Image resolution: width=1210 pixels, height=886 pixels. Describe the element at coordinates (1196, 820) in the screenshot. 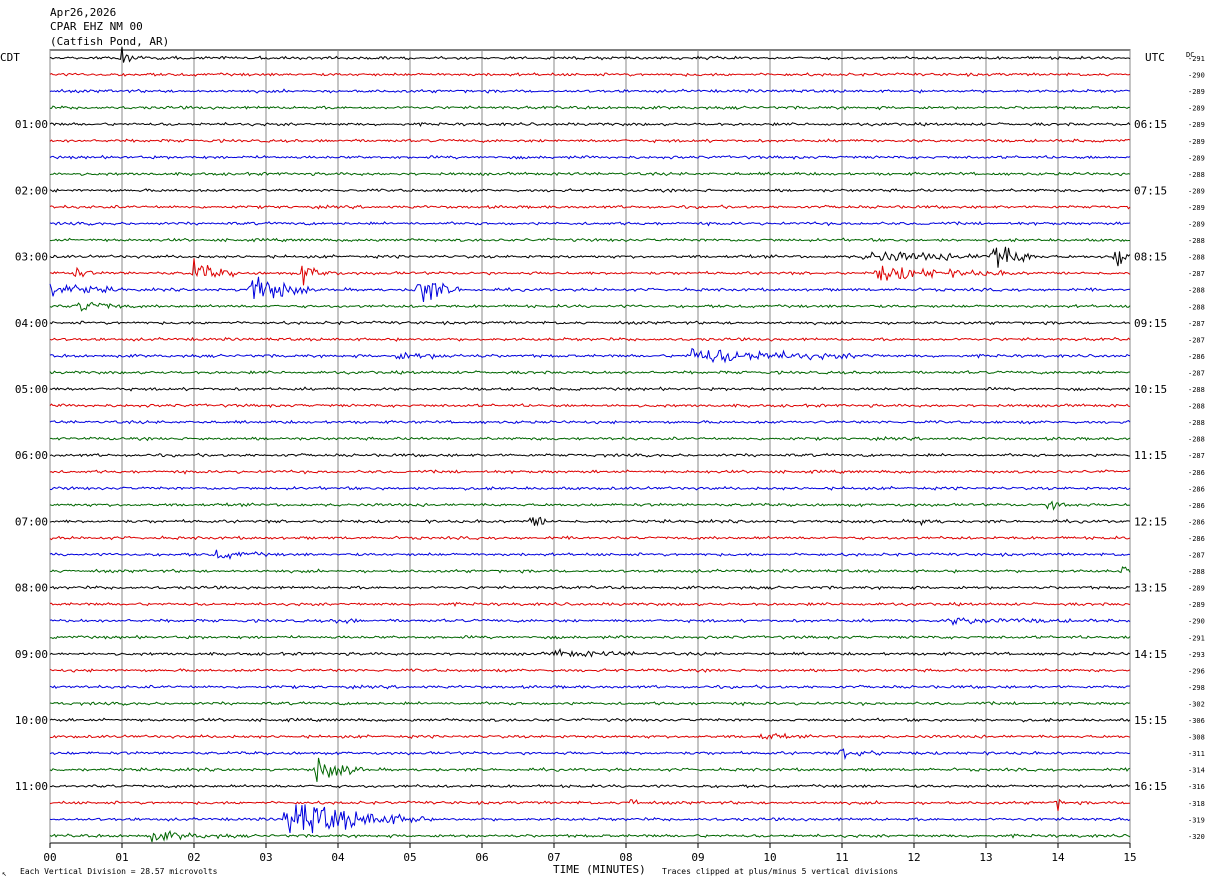

I see `dc-offset-label: -319` at that location.